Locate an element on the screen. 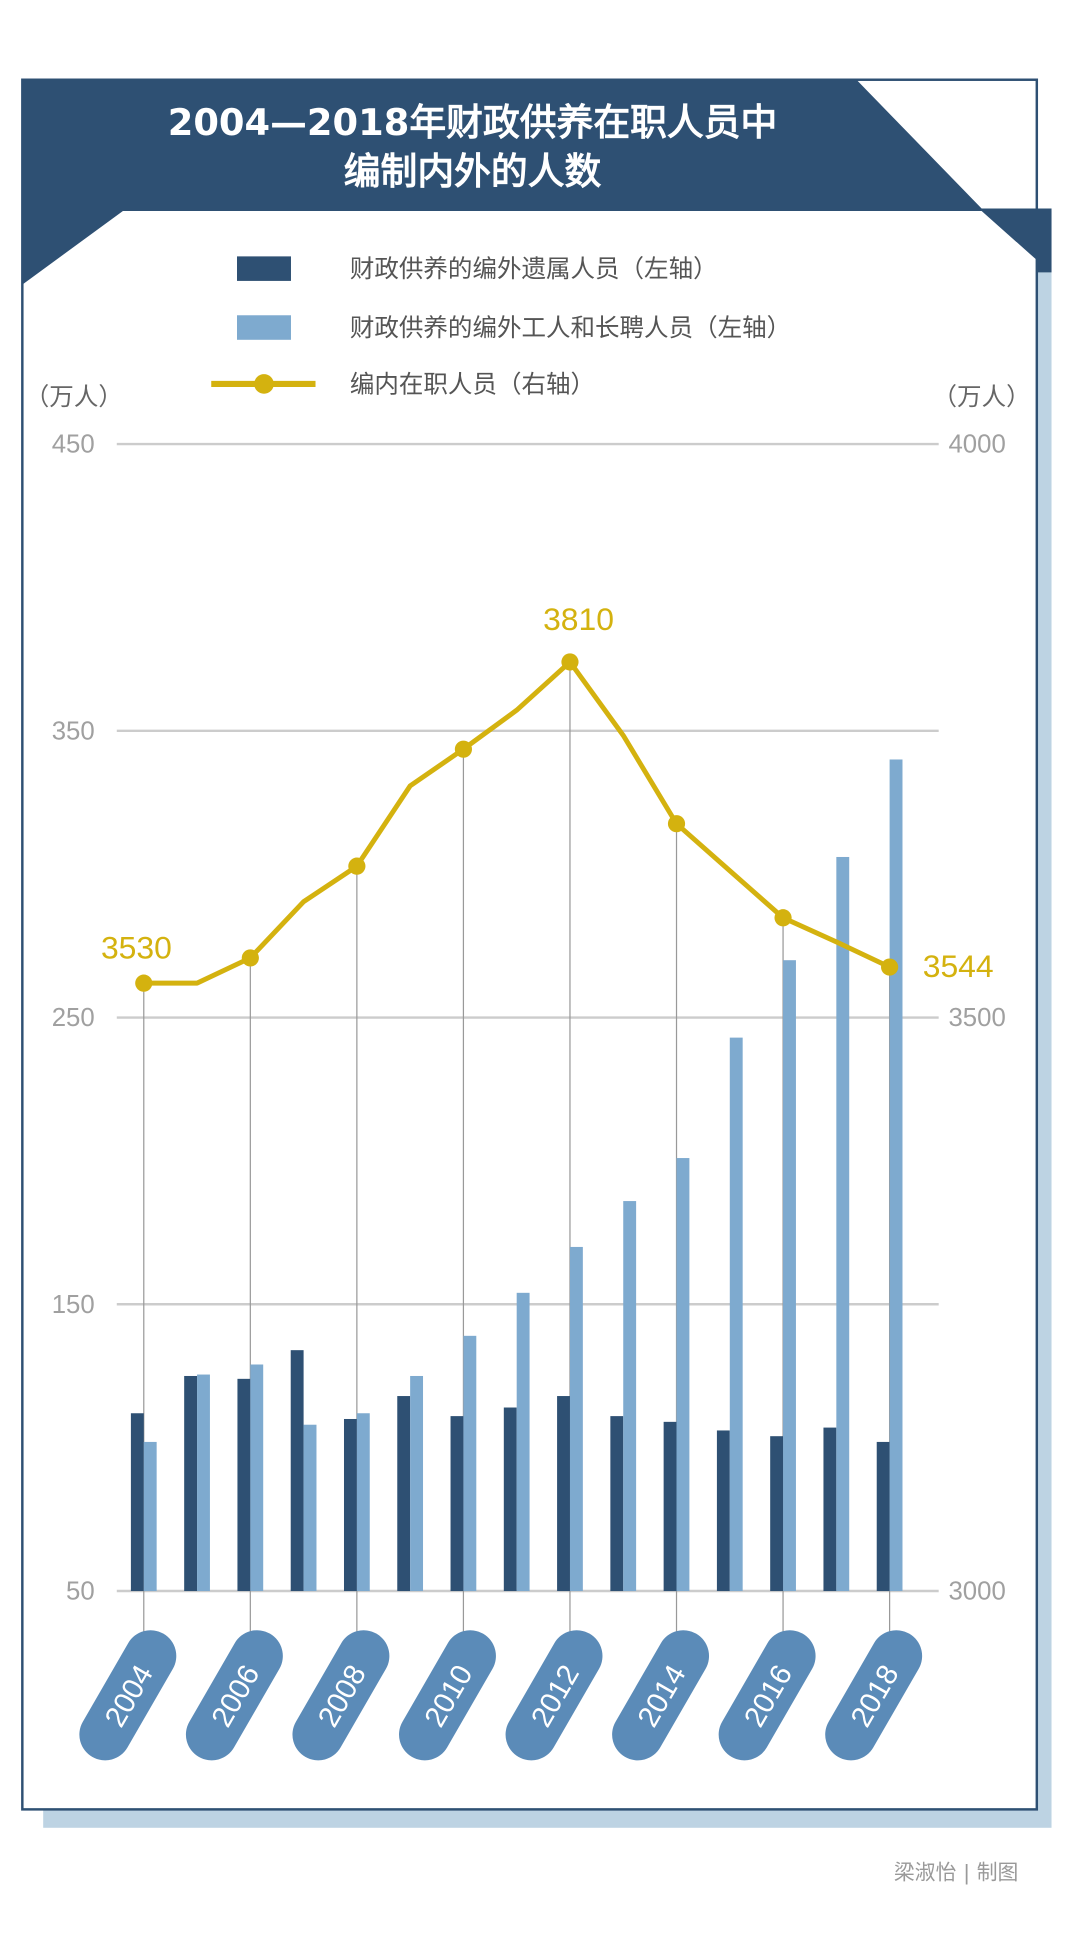  right-axis-unit: （万人） is located at coordinates (982, 396).